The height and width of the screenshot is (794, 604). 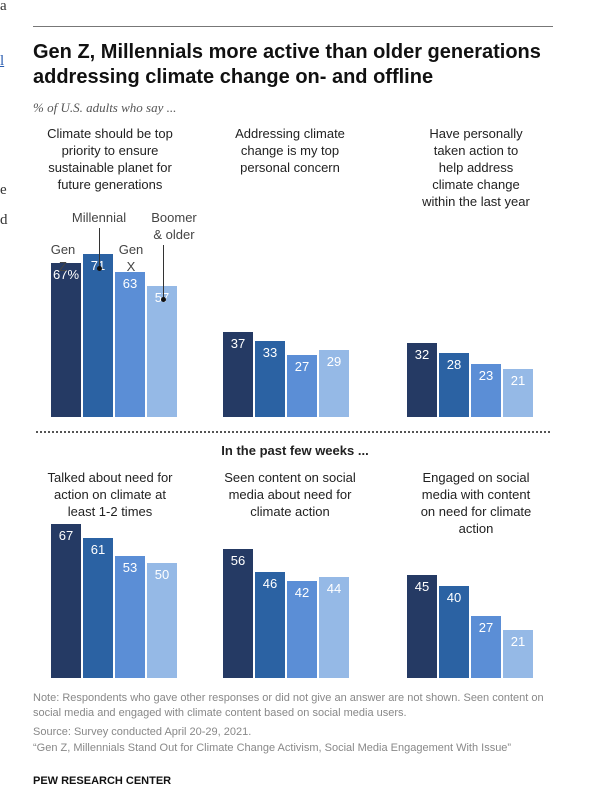 I want to click on panel-title-line: media with content, so click(x=476, y=494).